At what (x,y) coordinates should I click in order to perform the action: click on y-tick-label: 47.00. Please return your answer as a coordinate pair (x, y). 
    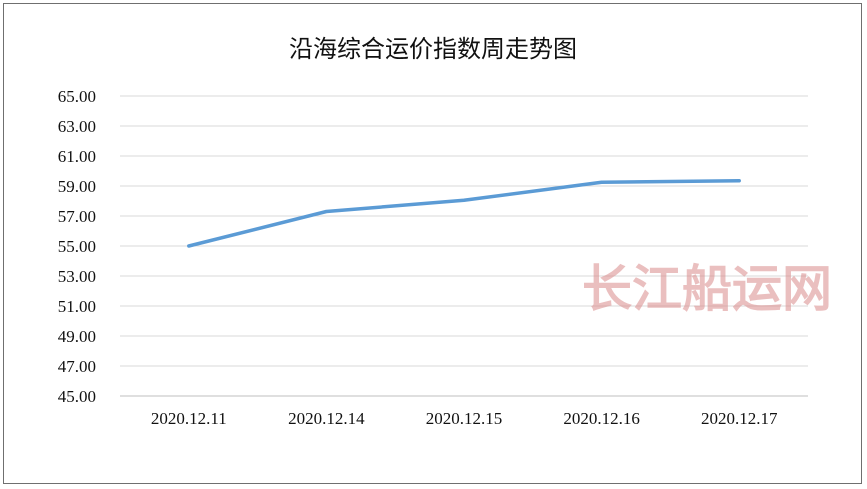
    Looking at the image, I should click on (77, 366).